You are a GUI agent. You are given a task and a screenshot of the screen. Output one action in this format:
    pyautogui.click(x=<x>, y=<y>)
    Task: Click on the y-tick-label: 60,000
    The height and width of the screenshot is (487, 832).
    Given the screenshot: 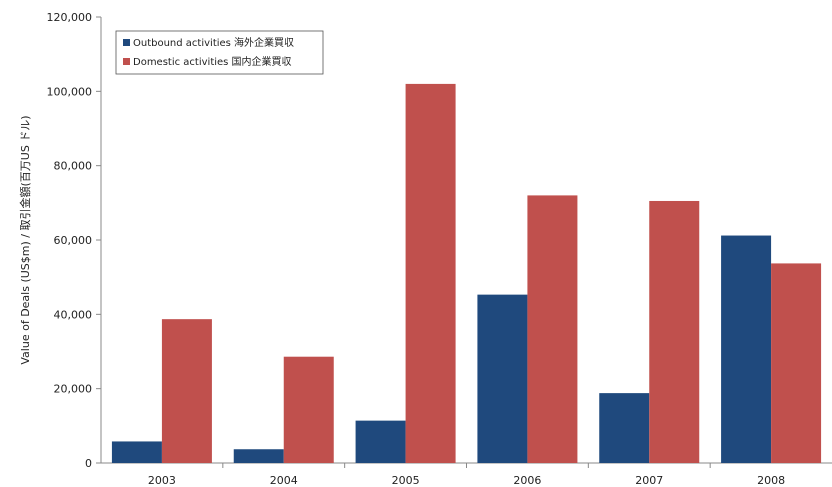 What is the action you would take?
    pyautogui.click(x=73, y=240)
    